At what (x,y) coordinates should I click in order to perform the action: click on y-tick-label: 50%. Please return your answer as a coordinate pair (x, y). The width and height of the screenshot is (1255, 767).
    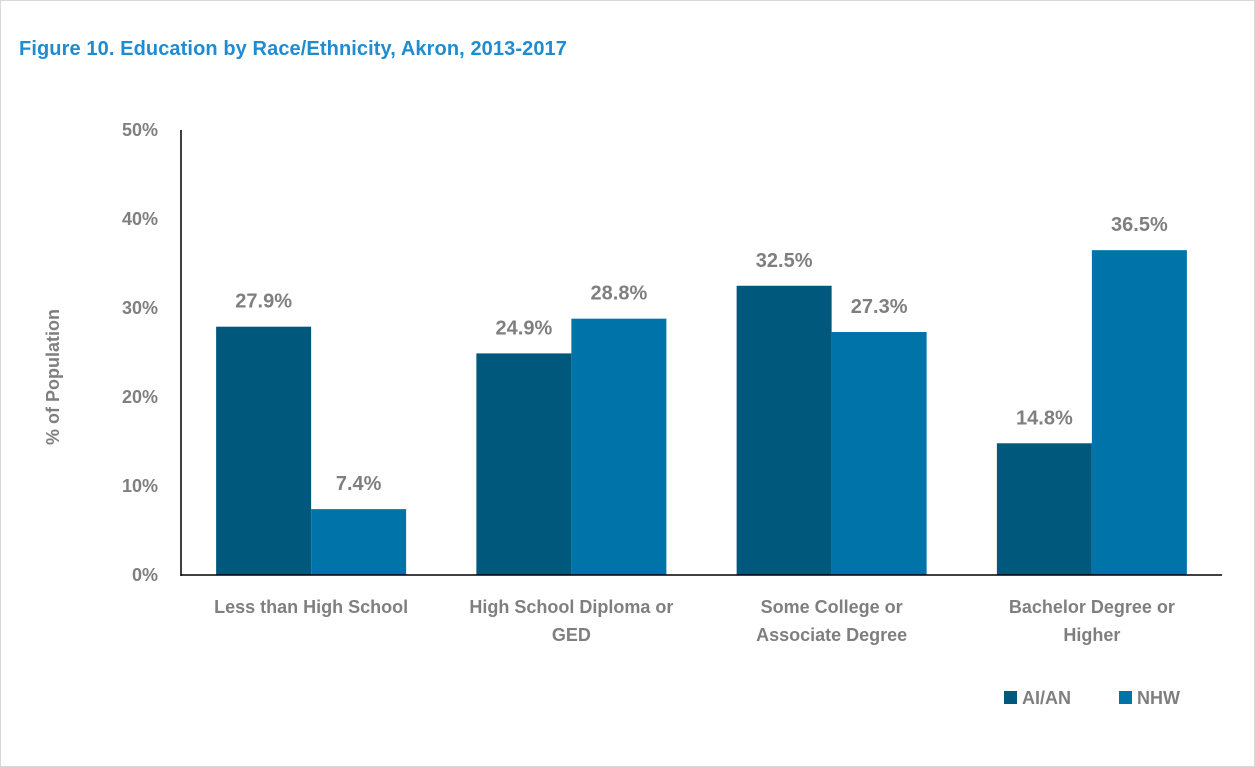
    Looking at the image, I should click on (140, 130).